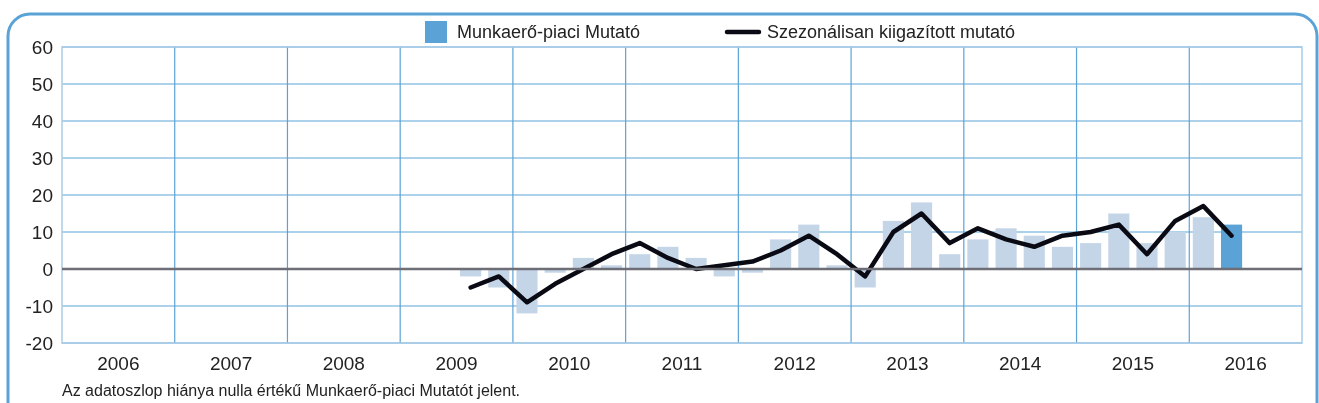 Image resolution: width=1319 pixels, height=403 pixels. I want to click on x-tick-label: 2013, so click(907, 363).